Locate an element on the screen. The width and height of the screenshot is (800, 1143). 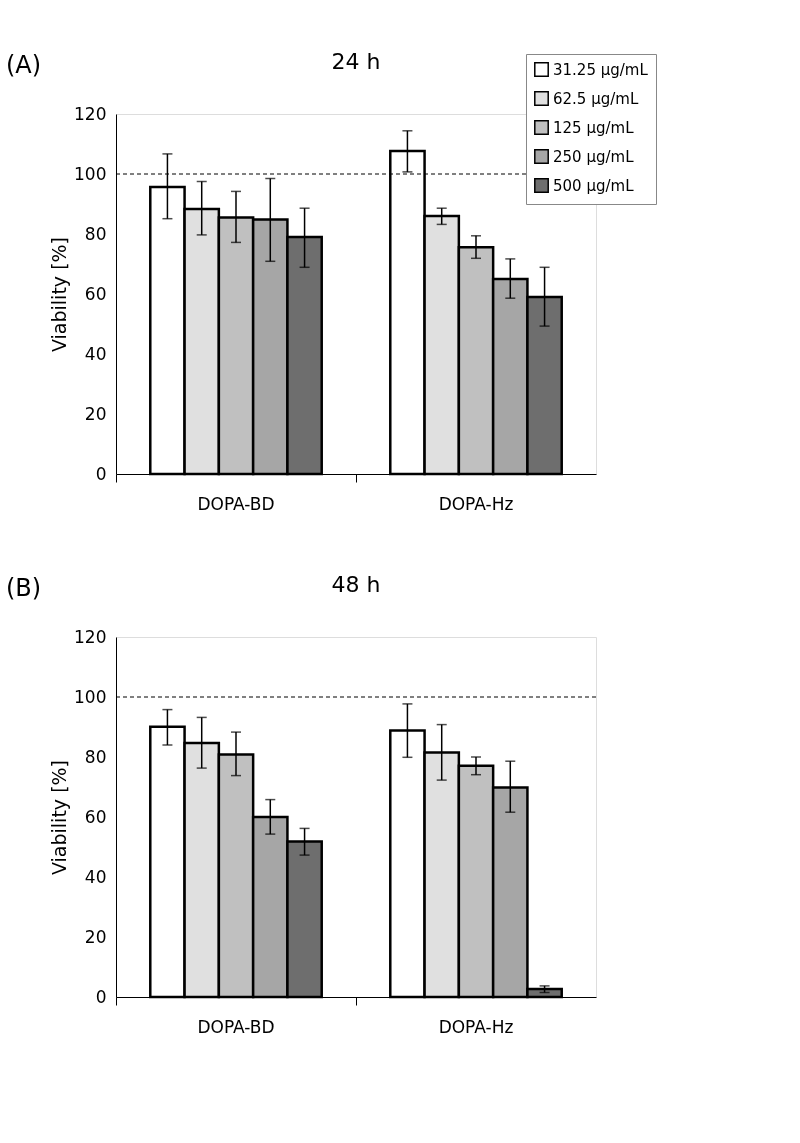
text: (B) is located at coordinates (24, 588).